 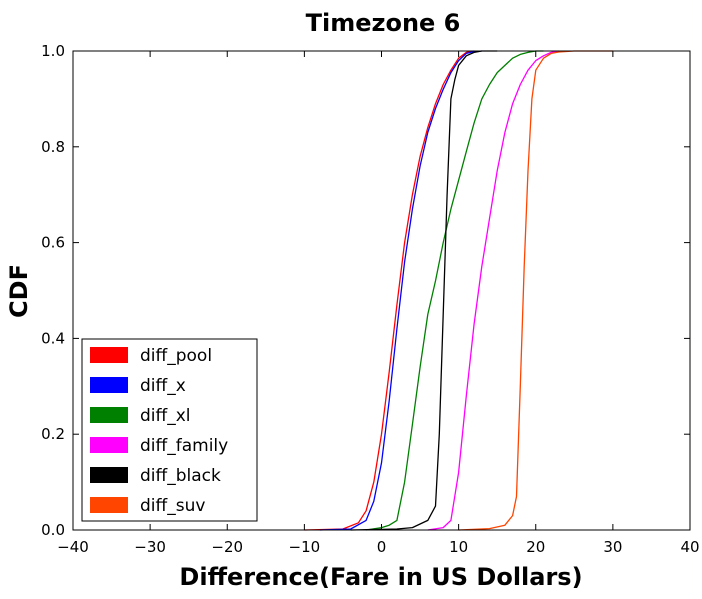 I want to click on legend-swatch-diff-x, so click(x=109, y=385).